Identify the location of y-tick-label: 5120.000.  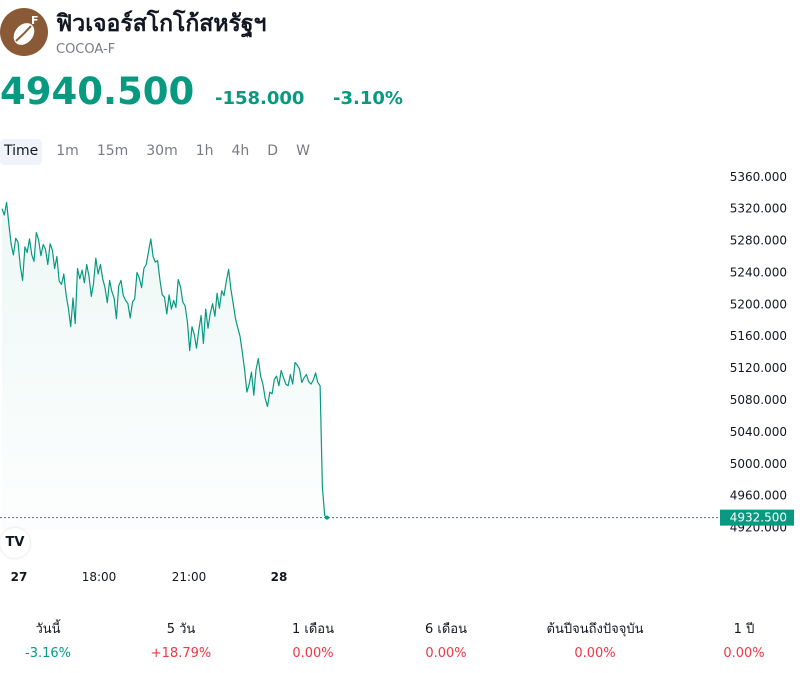
(758, 368).